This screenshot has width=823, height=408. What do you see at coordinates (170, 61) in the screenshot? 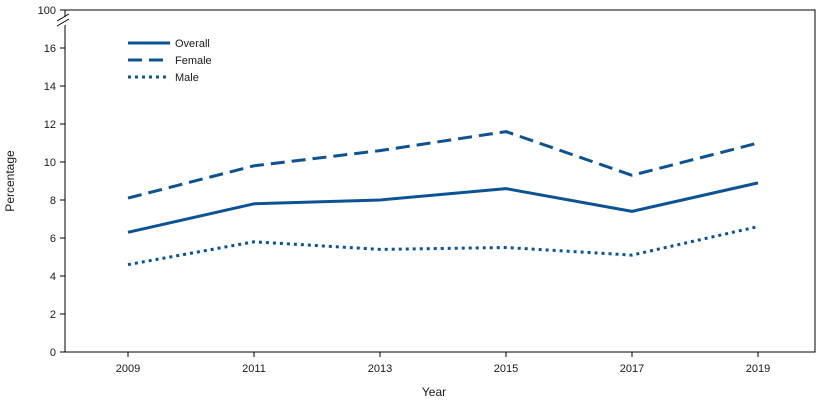
I see `legend: Overall Female Male` at bounding box center [170, 61].